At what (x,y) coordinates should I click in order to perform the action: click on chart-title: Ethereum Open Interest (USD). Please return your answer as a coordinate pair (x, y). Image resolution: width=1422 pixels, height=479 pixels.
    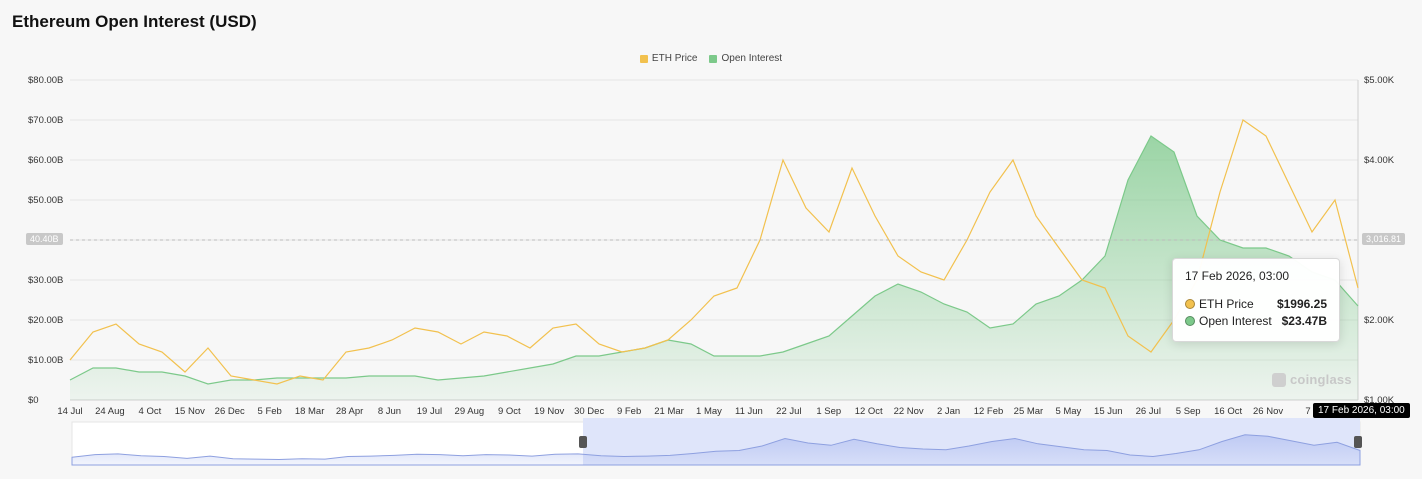
    Looking at the image, I should click on (134, 21).